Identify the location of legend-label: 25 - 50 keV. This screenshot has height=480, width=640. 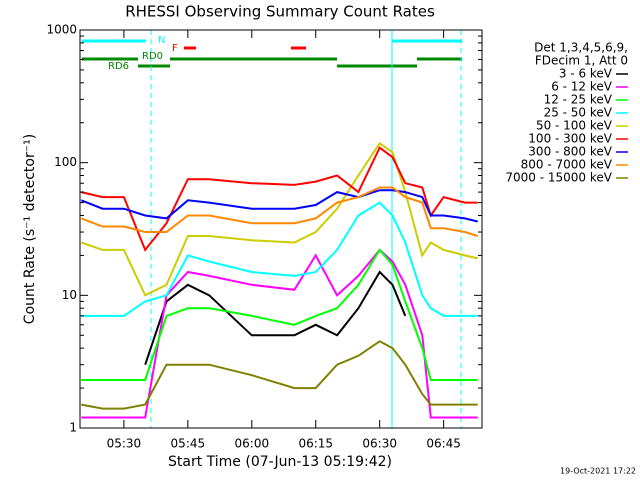
(578, 113).